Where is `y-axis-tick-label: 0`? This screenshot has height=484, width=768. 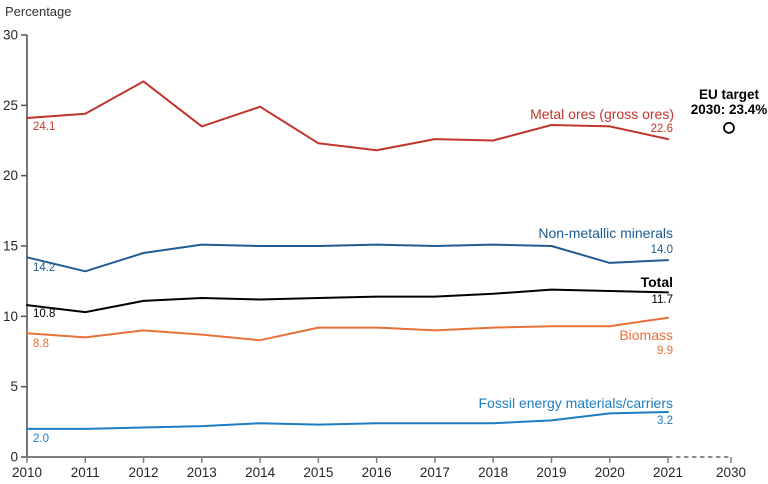 y-axis-tick-label: 0 is located at coordinates (14, 457).